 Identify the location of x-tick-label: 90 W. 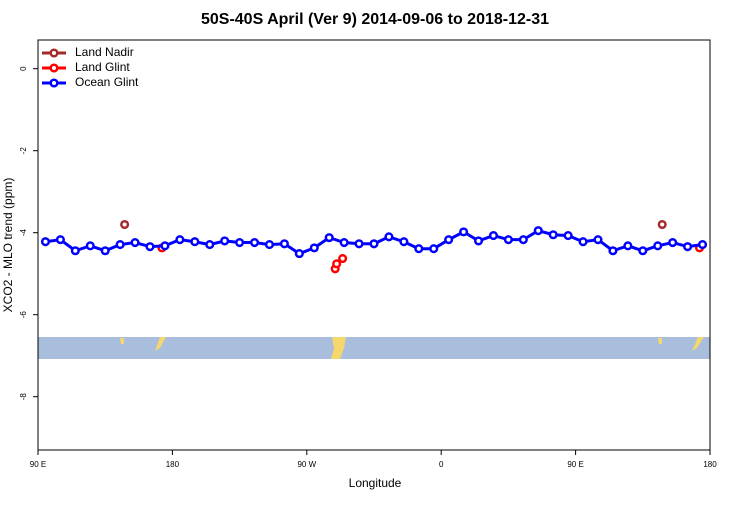
(306, 464).